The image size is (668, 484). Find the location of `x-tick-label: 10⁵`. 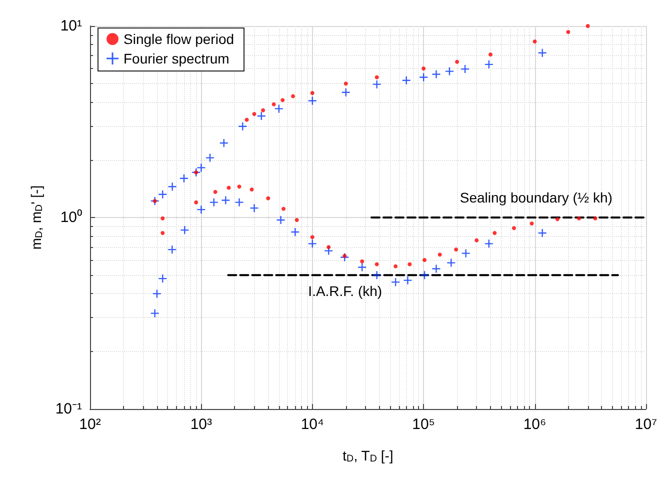

x-tick-label: 10⁵ is located at coordinates (424, 424).